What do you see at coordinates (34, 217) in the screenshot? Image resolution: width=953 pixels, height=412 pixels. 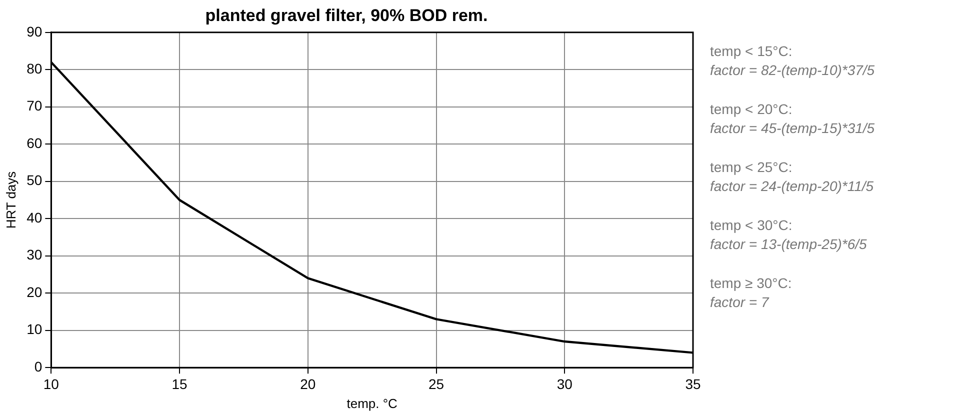 I see `y-tick-label: 40` at bounding box center [34, 217].